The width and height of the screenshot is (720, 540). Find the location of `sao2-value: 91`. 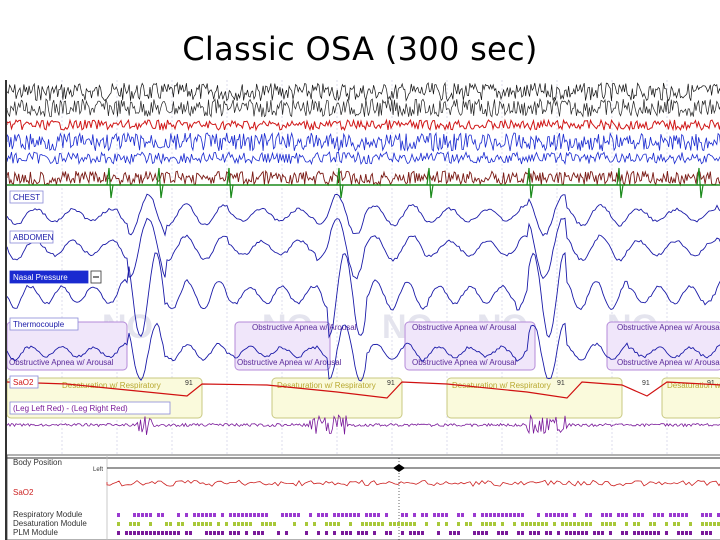

sao2-value: 91 is located at coordinates (646, 383).